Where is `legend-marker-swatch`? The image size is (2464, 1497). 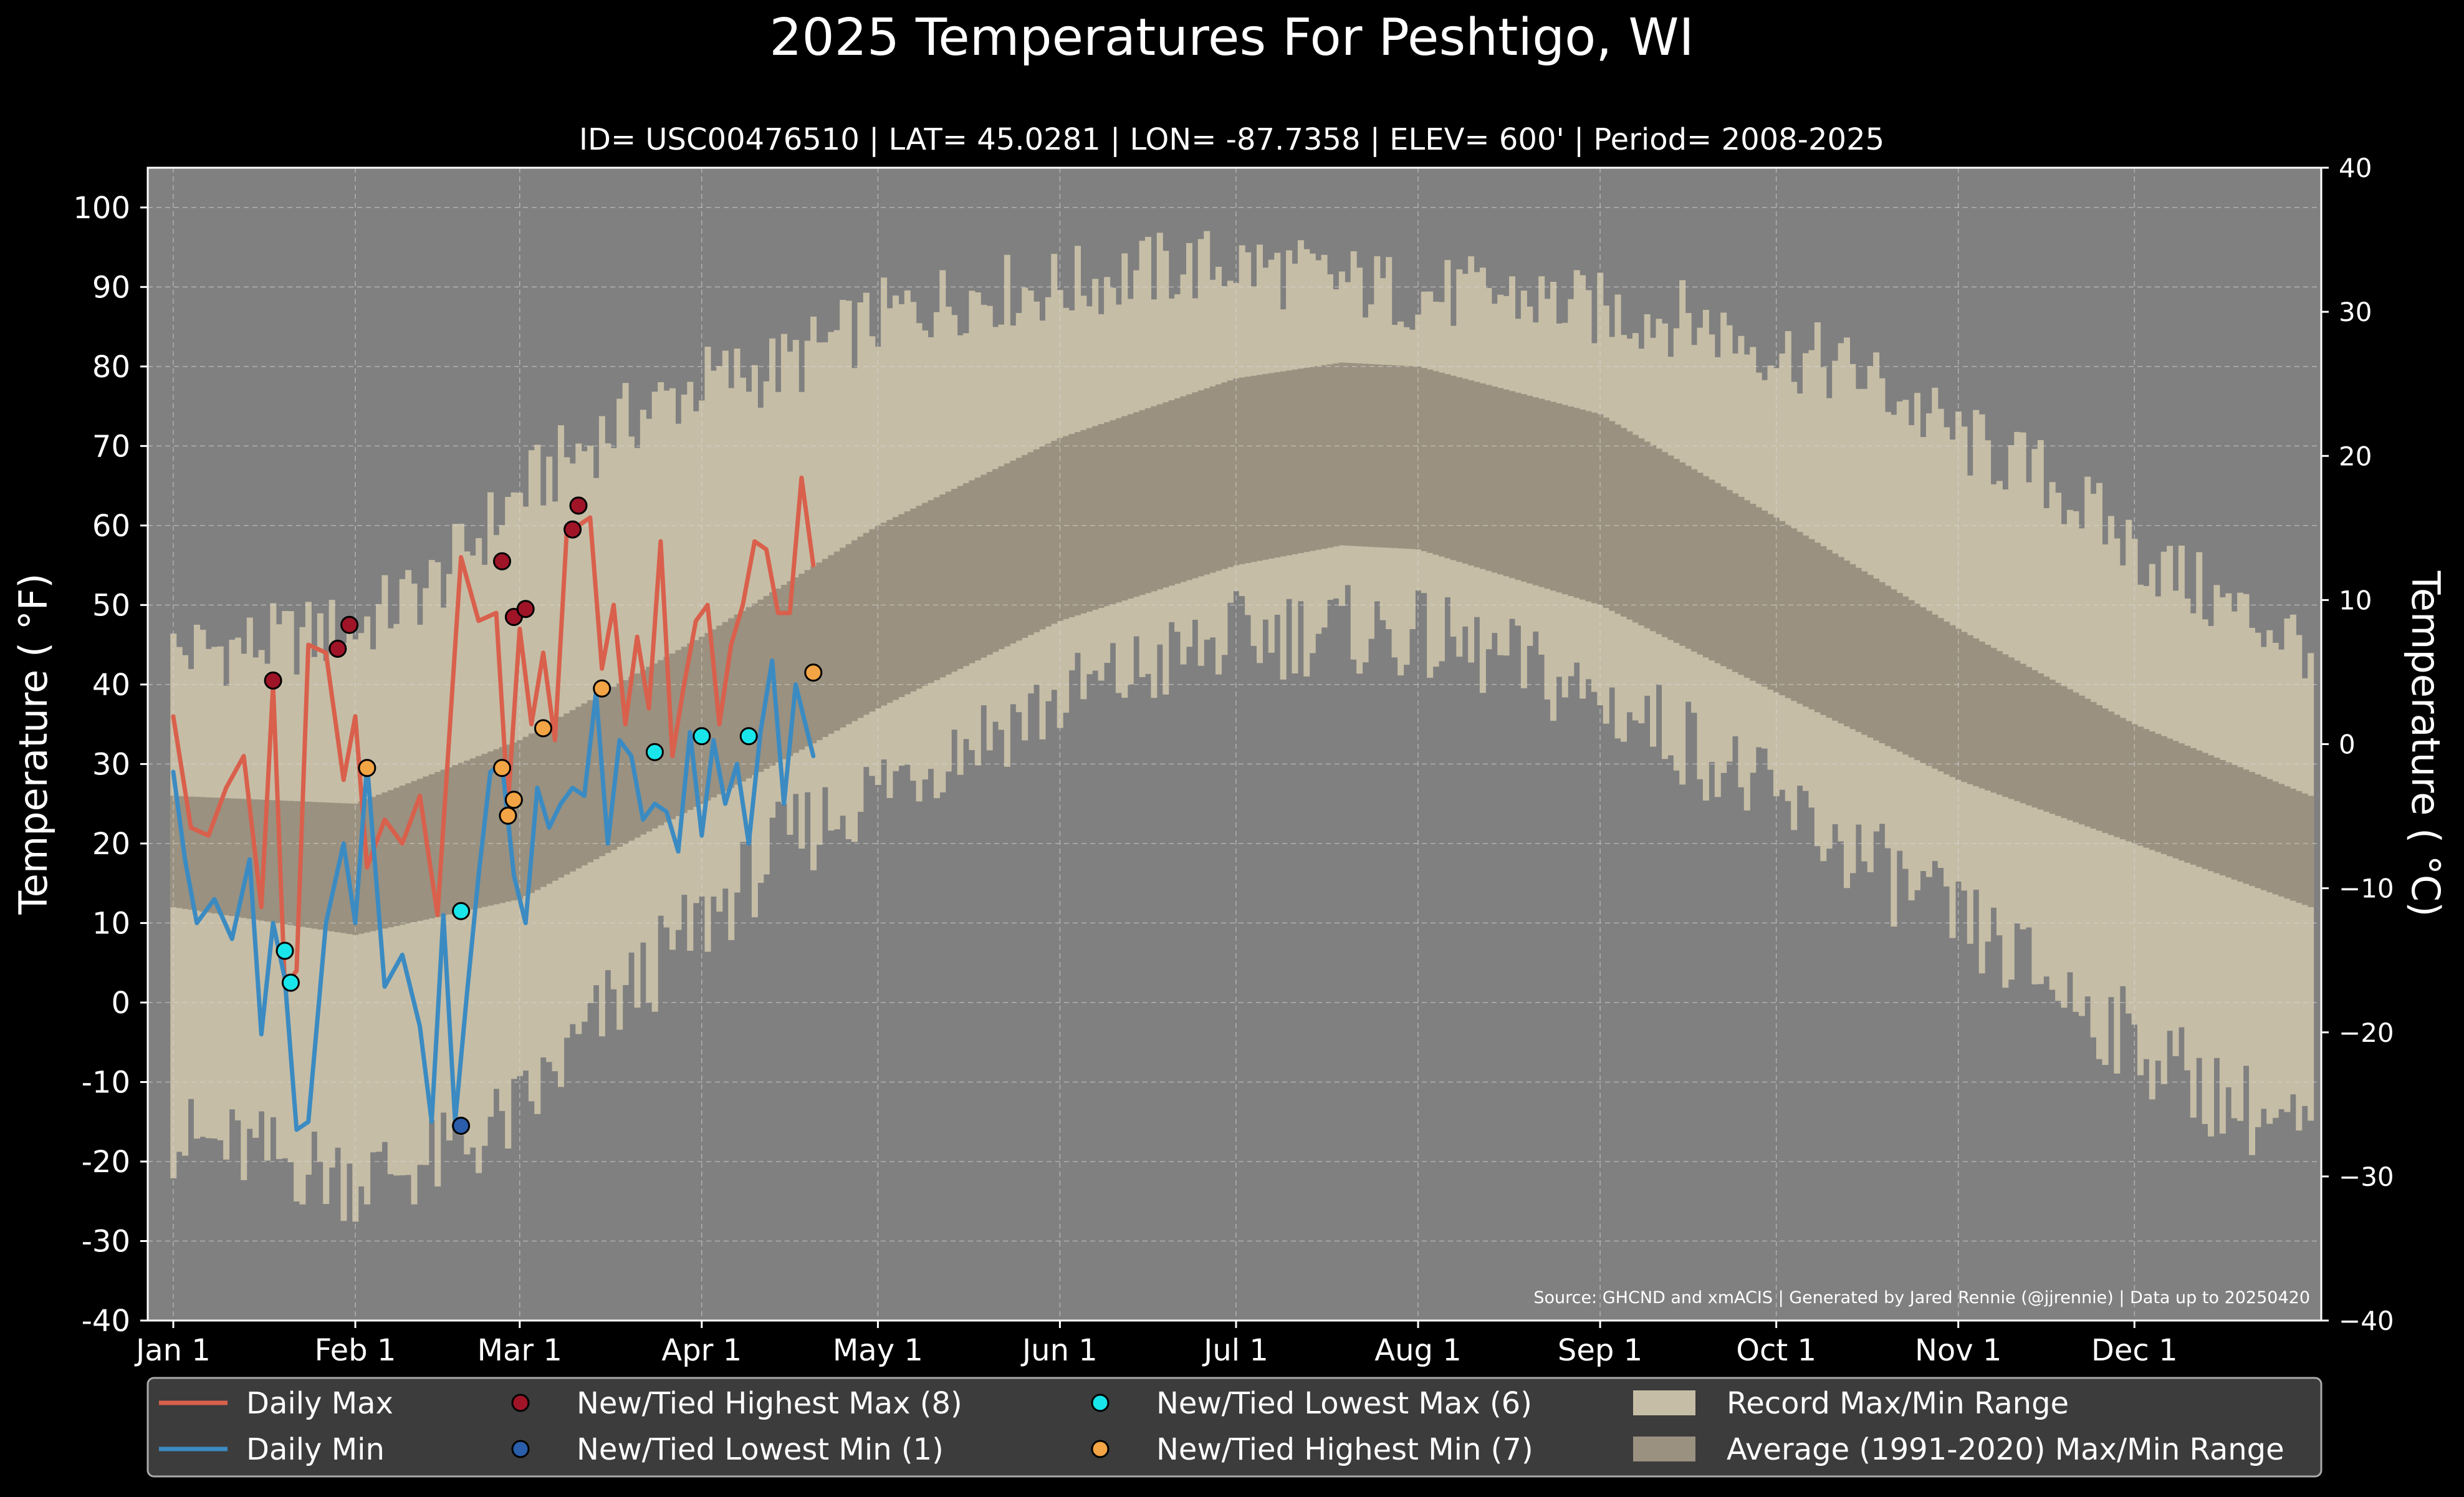
legend-marker-swatch is located at coordinates (1100, 1449).